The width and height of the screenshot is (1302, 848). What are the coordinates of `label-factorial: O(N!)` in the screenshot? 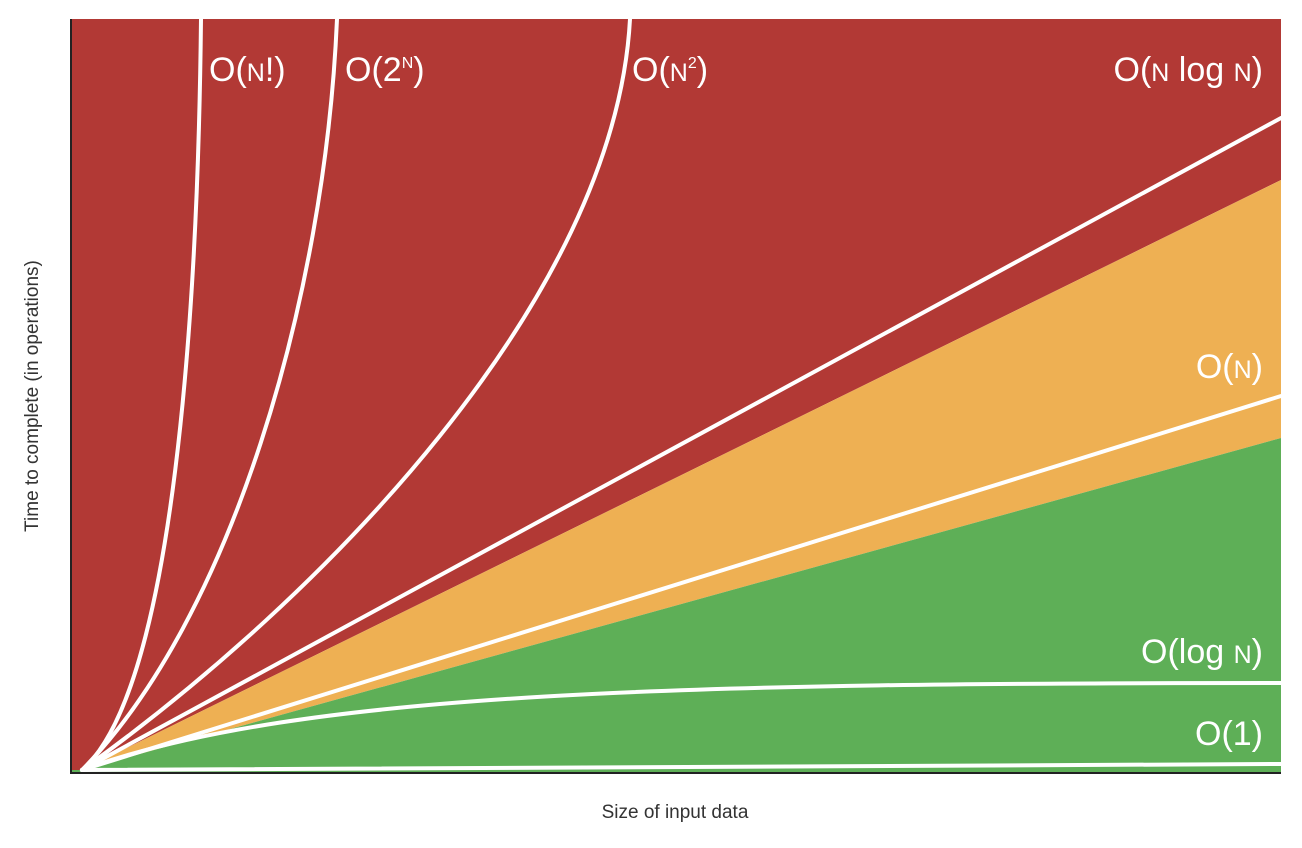 It's located at (247, 70).